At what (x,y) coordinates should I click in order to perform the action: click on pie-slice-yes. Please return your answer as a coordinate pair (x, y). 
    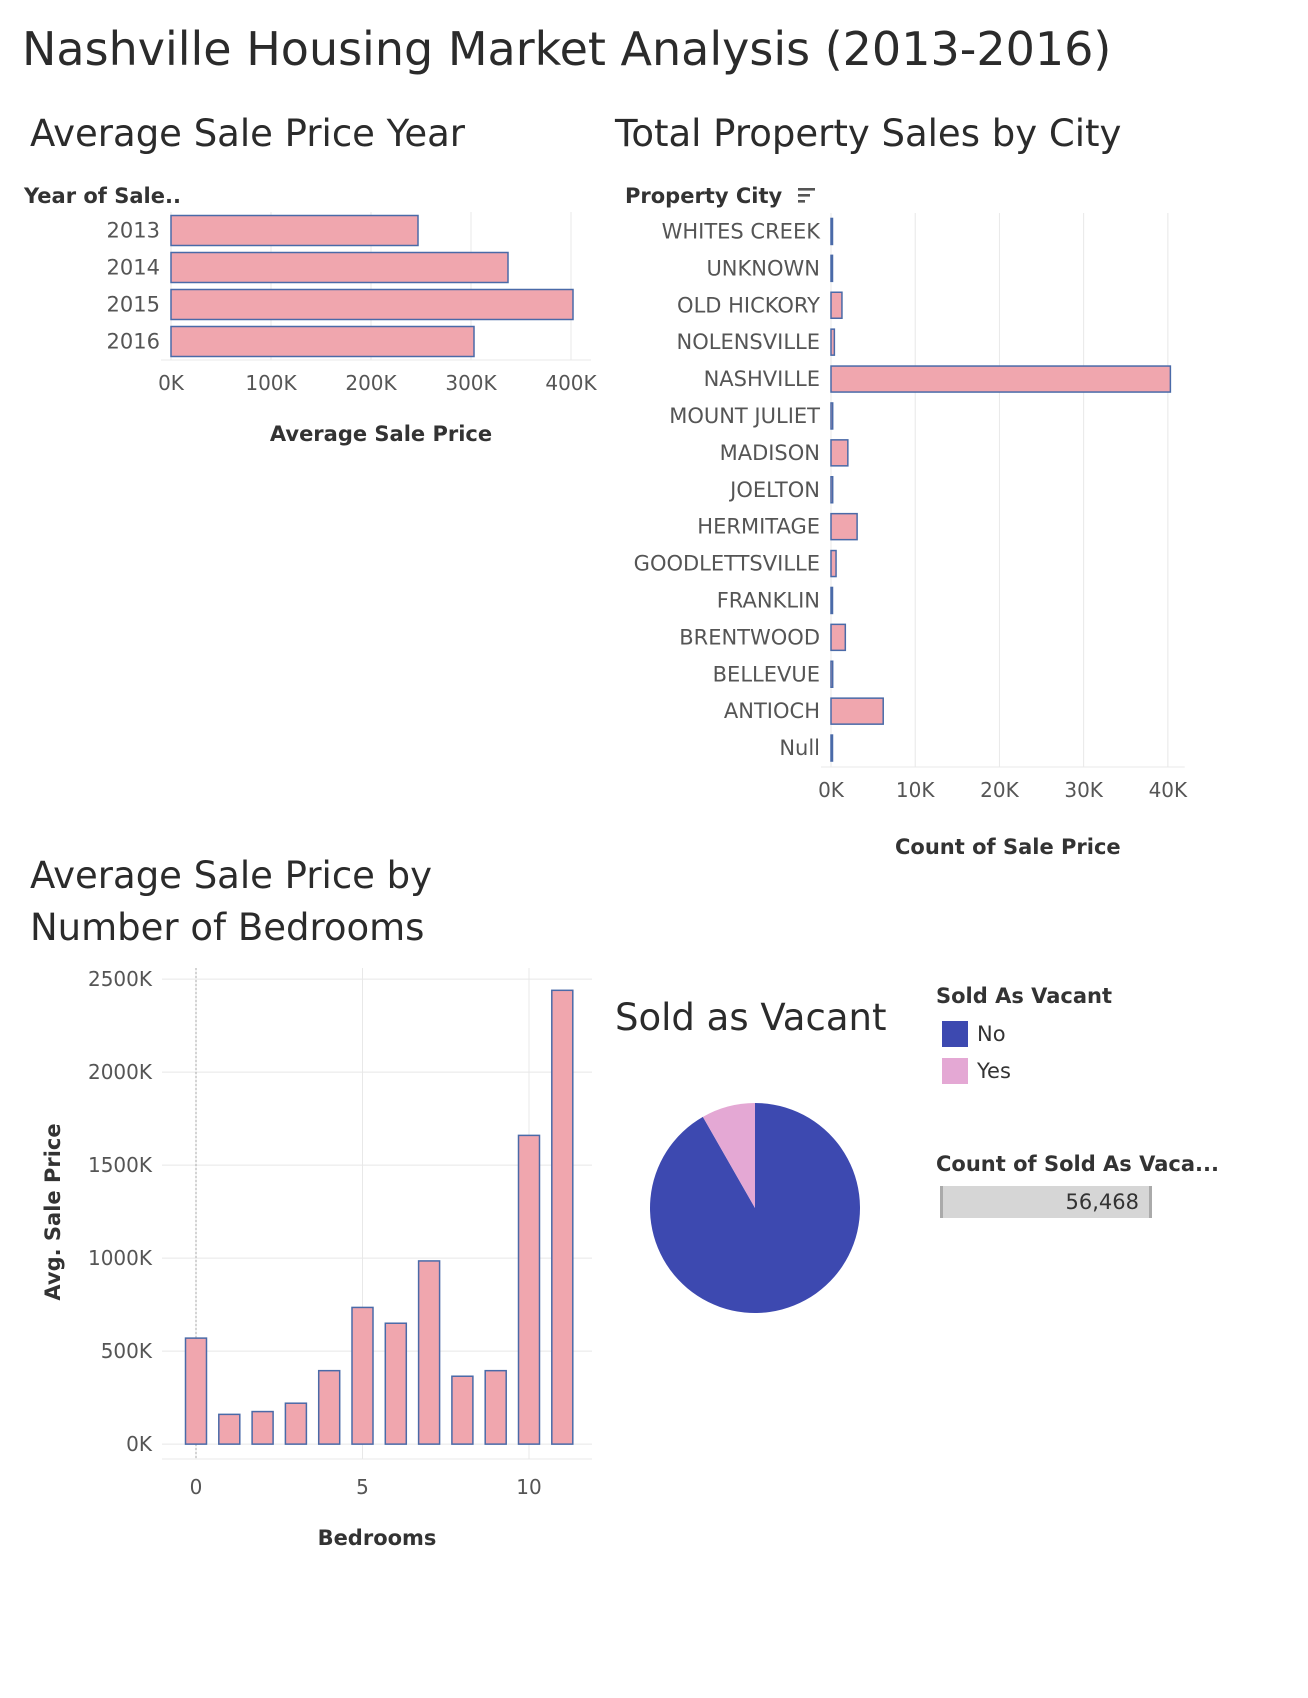
    Looking at the image, I should click on (728, 1155).